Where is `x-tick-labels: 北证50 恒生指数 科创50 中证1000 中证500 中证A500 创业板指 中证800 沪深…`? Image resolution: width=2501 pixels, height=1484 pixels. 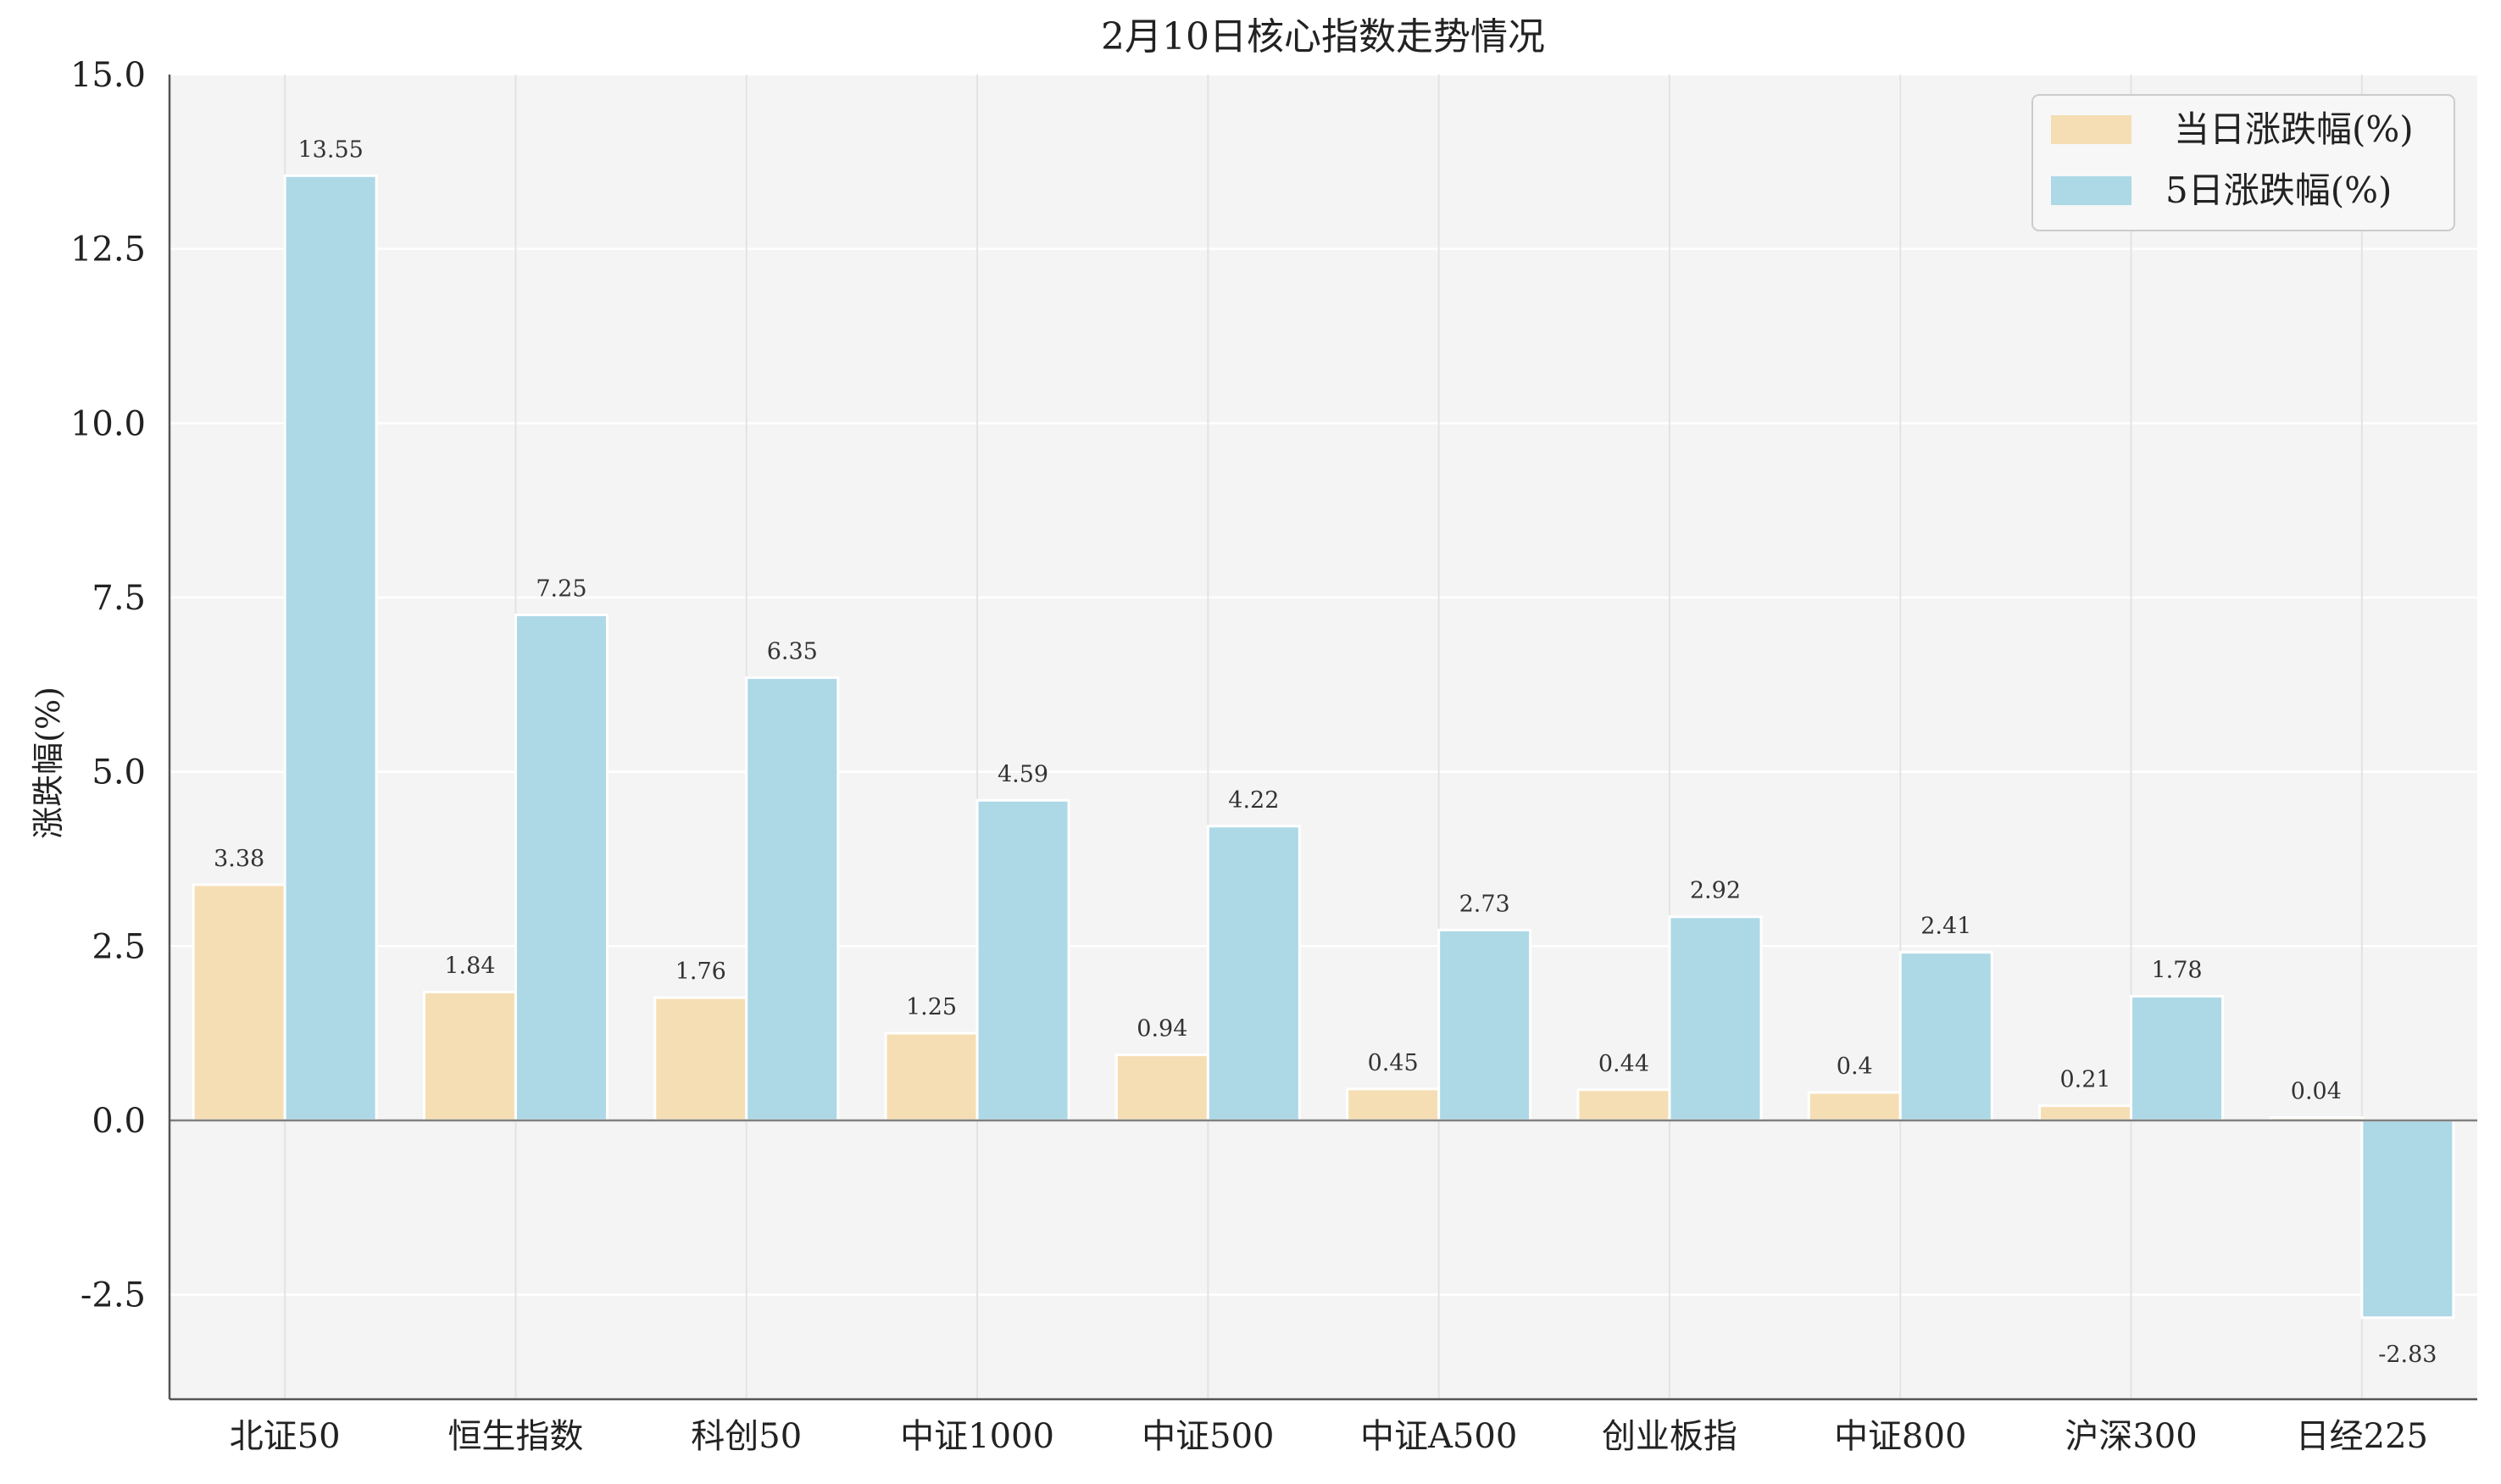 x-tick-labels: 北证50 恒生指数 科创50 中证1000 中证500 中证A500 创业板指 中证800 沪深… is located at coordinates (1329, 1437).